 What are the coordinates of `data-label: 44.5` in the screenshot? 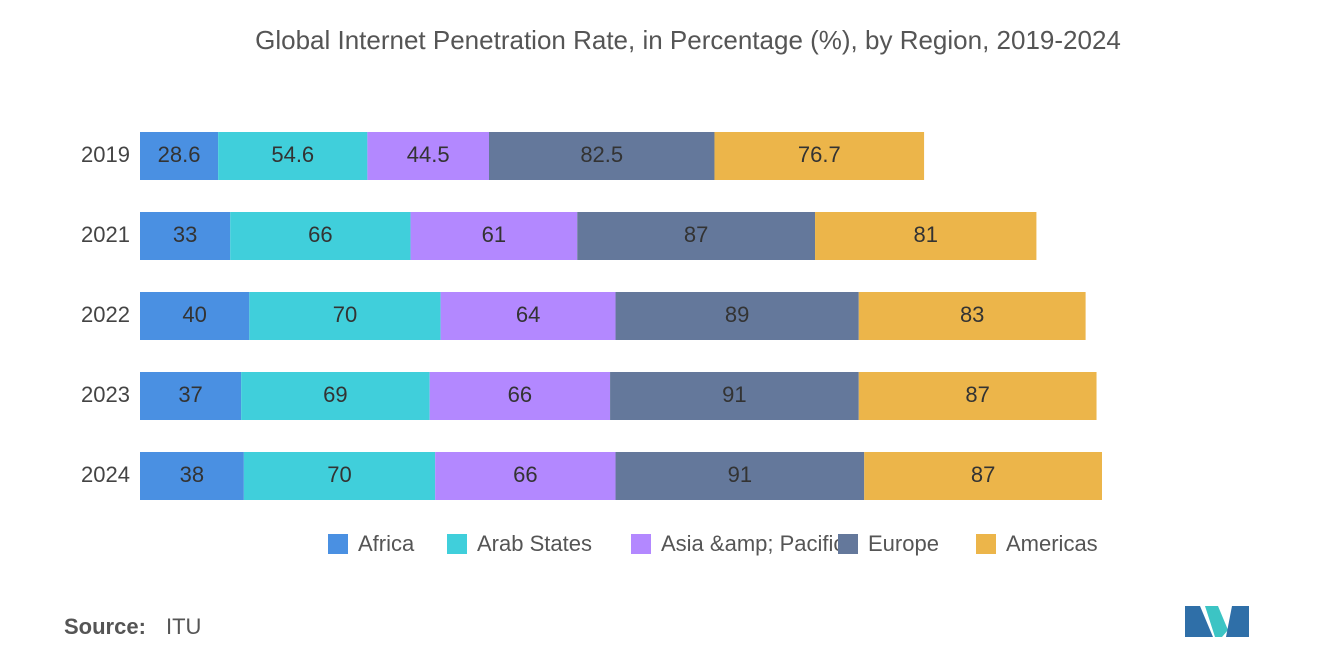 It's located at (428, 154).